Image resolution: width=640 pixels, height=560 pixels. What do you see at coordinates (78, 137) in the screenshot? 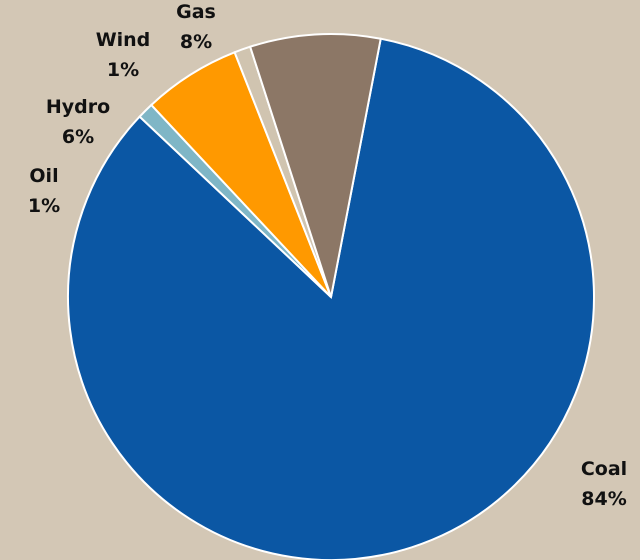
I see `slice-percent-hydro: 6%` at bounding box center [78, 137].